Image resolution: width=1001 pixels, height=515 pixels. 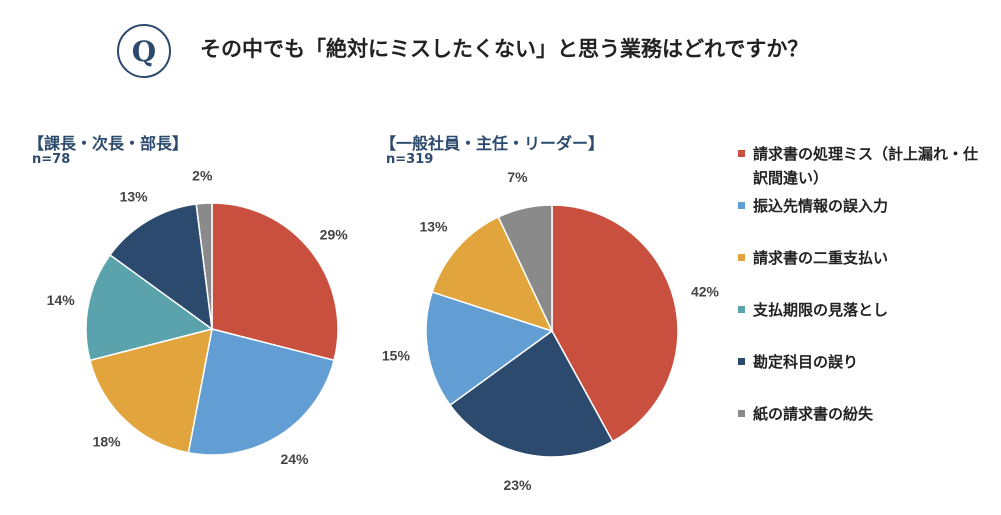 What do you see at coordinates (410, 159) in the screenshot?
I see `chart-2-sample-size: n=319` at bounding box center [410, 159].